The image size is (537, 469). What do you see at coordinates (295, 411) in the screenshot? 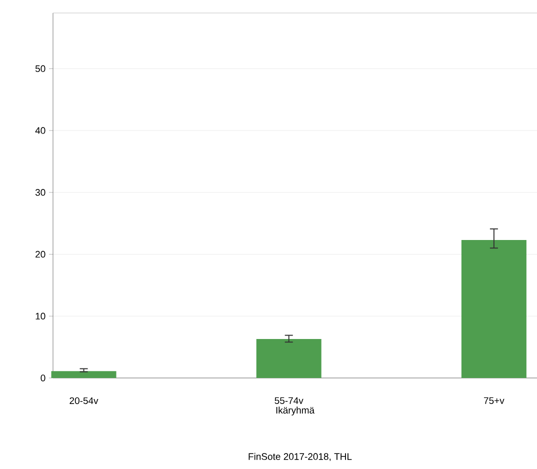
I see `x-axis-title: Ikäryhmä` at bounding box center [295, 411].